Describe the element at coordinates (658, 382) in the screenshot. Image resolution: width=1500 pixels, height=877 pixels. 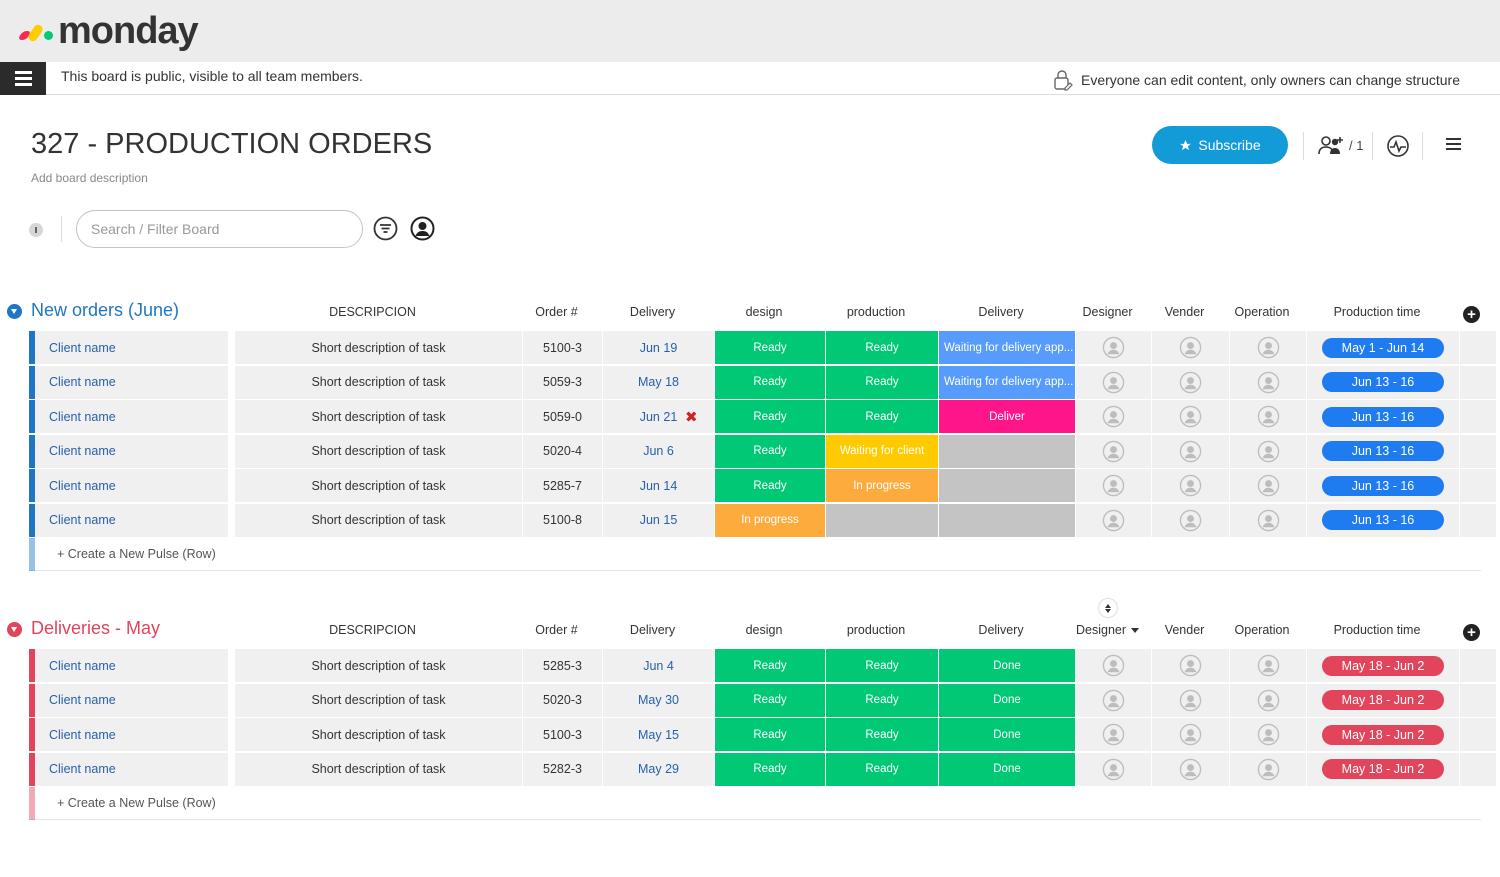
I see `cell-delivery: May 18` at that location.